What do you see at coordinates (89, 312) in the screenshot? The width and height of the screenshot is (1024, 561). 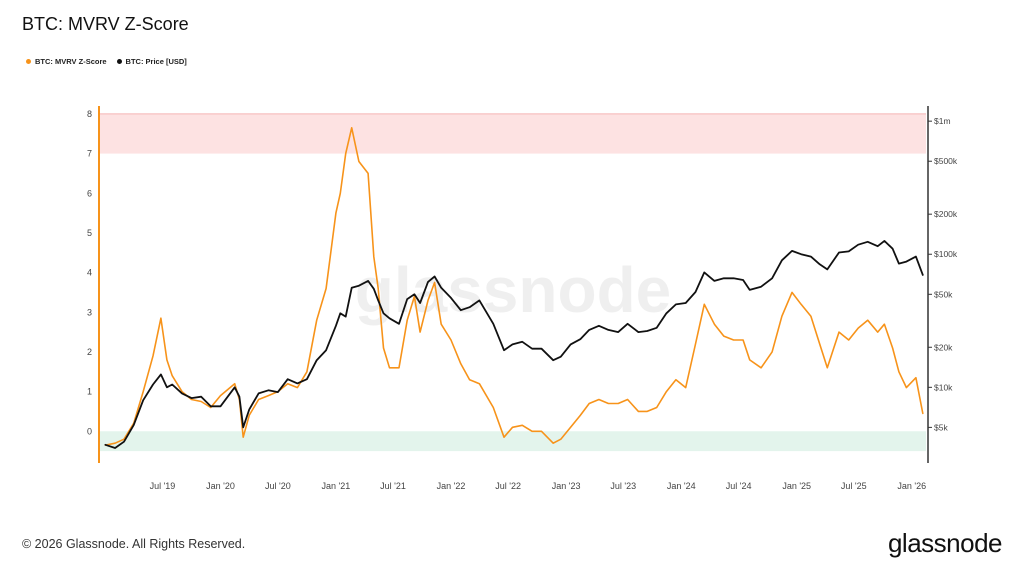 I see `y-left-tick-label: 3` at bounding box center [89, 312].